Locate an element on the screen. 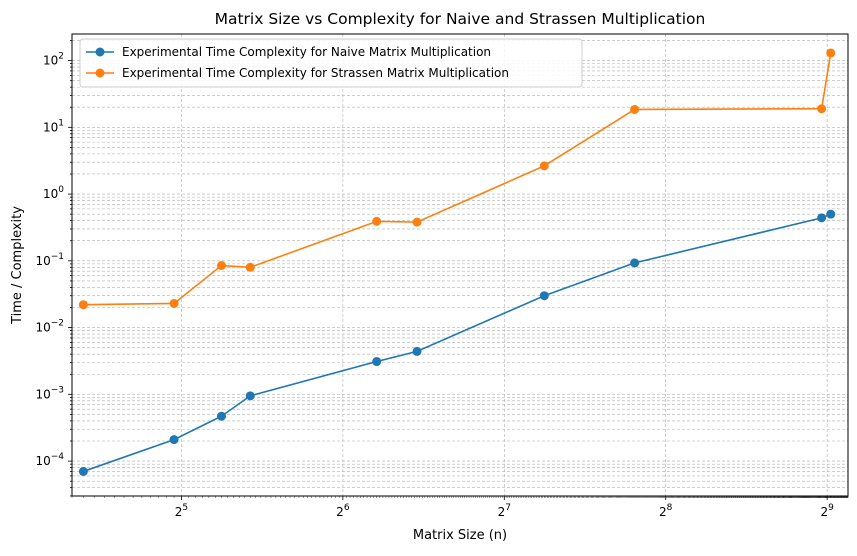 Image resolution: width=857 pixels, height=556 pixels. x-tick-label: 29 is located at coordinates (827, 511).